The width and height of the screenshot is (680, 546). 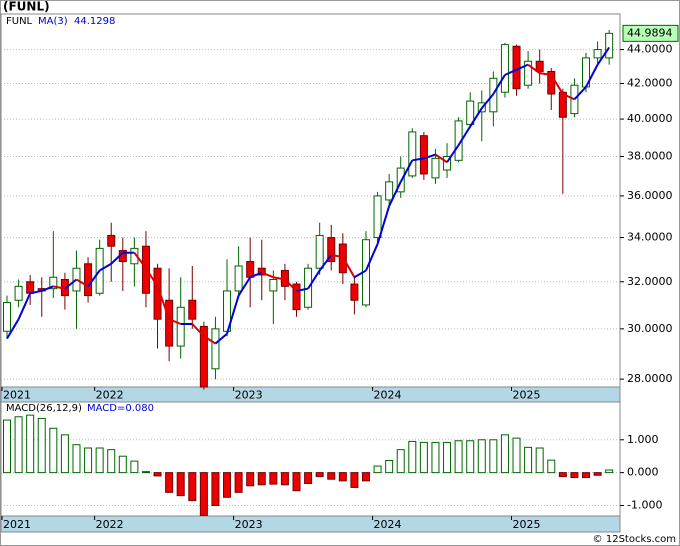 I want to click on y-tick-label: 0.000, so click(x=643, y=472).